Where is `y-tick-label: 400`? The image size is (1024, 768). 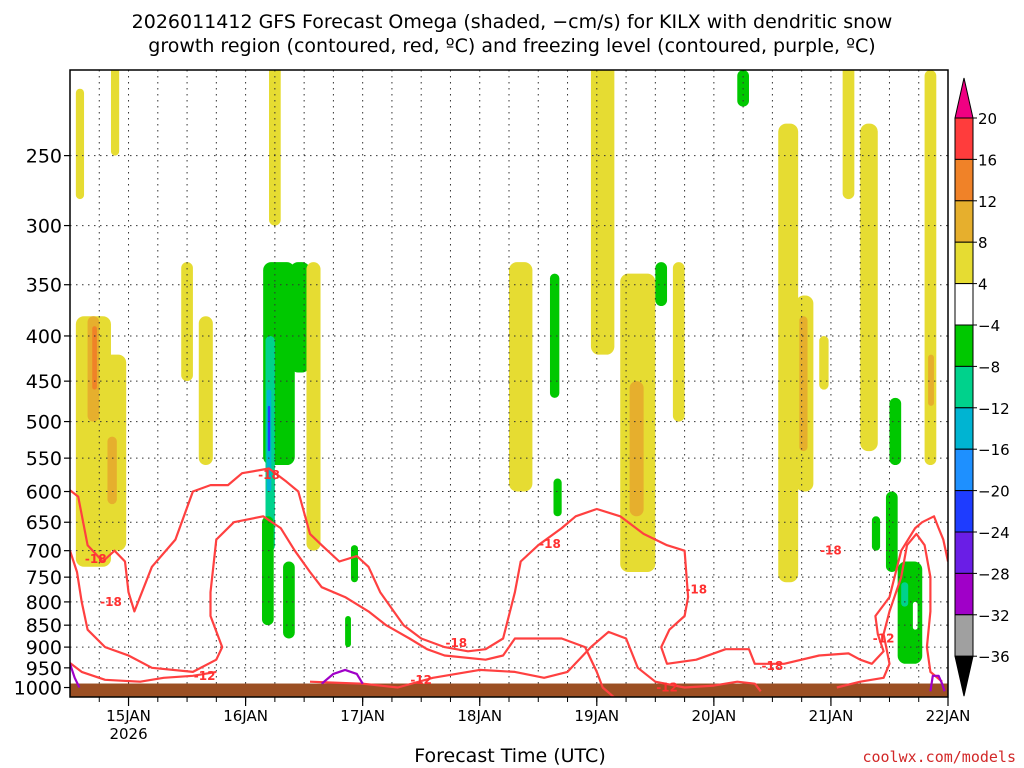 y-tick-label: 400 is located at coordinates (44, 337).